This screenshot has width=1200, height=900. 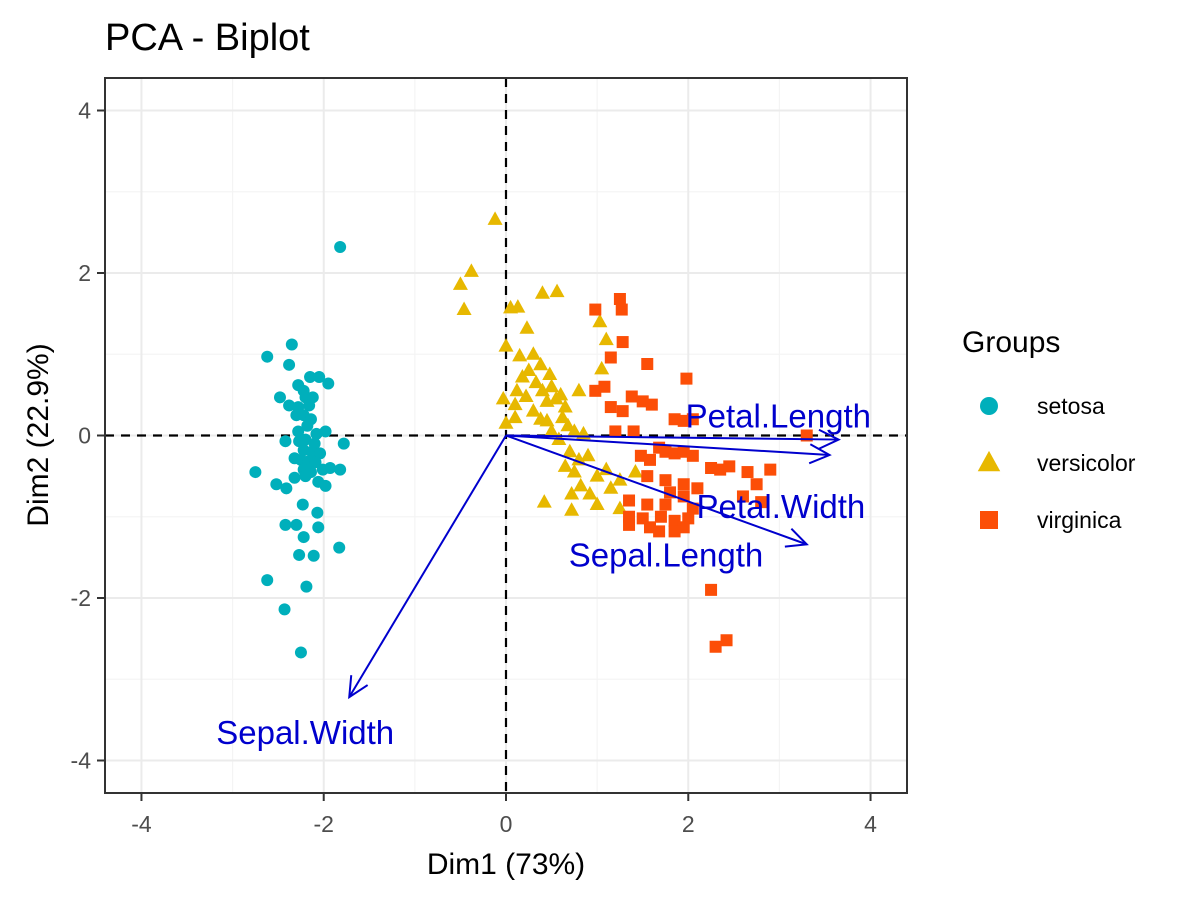 I want to click on legend-item-setosa: setosa, so click(x=1042, y=406).